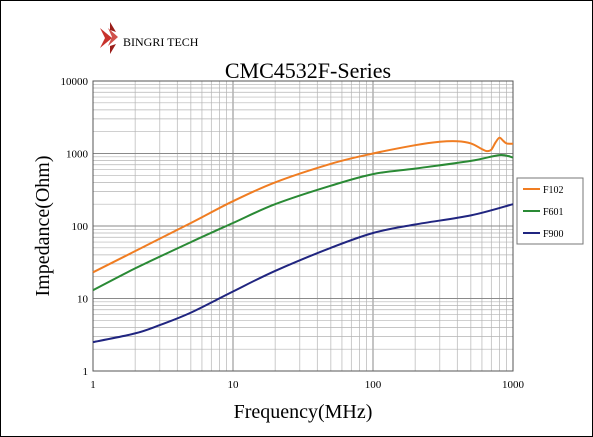 The image size is (593, 437). Describe the element at coordinates (308, 70) in the screenshot. I see `chart-title: CMC4532F-Series` at that location.